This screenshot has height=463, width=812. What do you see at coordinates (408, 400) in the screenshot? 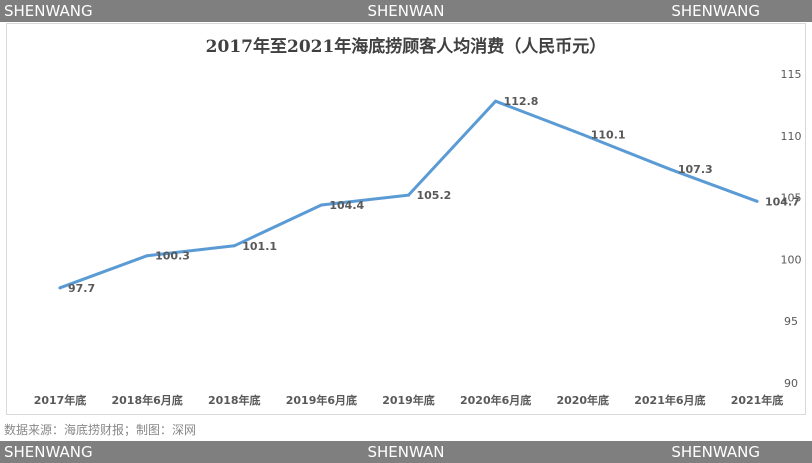
I see `x-tick-label: 2019年底` at bounding box center [408, 400].